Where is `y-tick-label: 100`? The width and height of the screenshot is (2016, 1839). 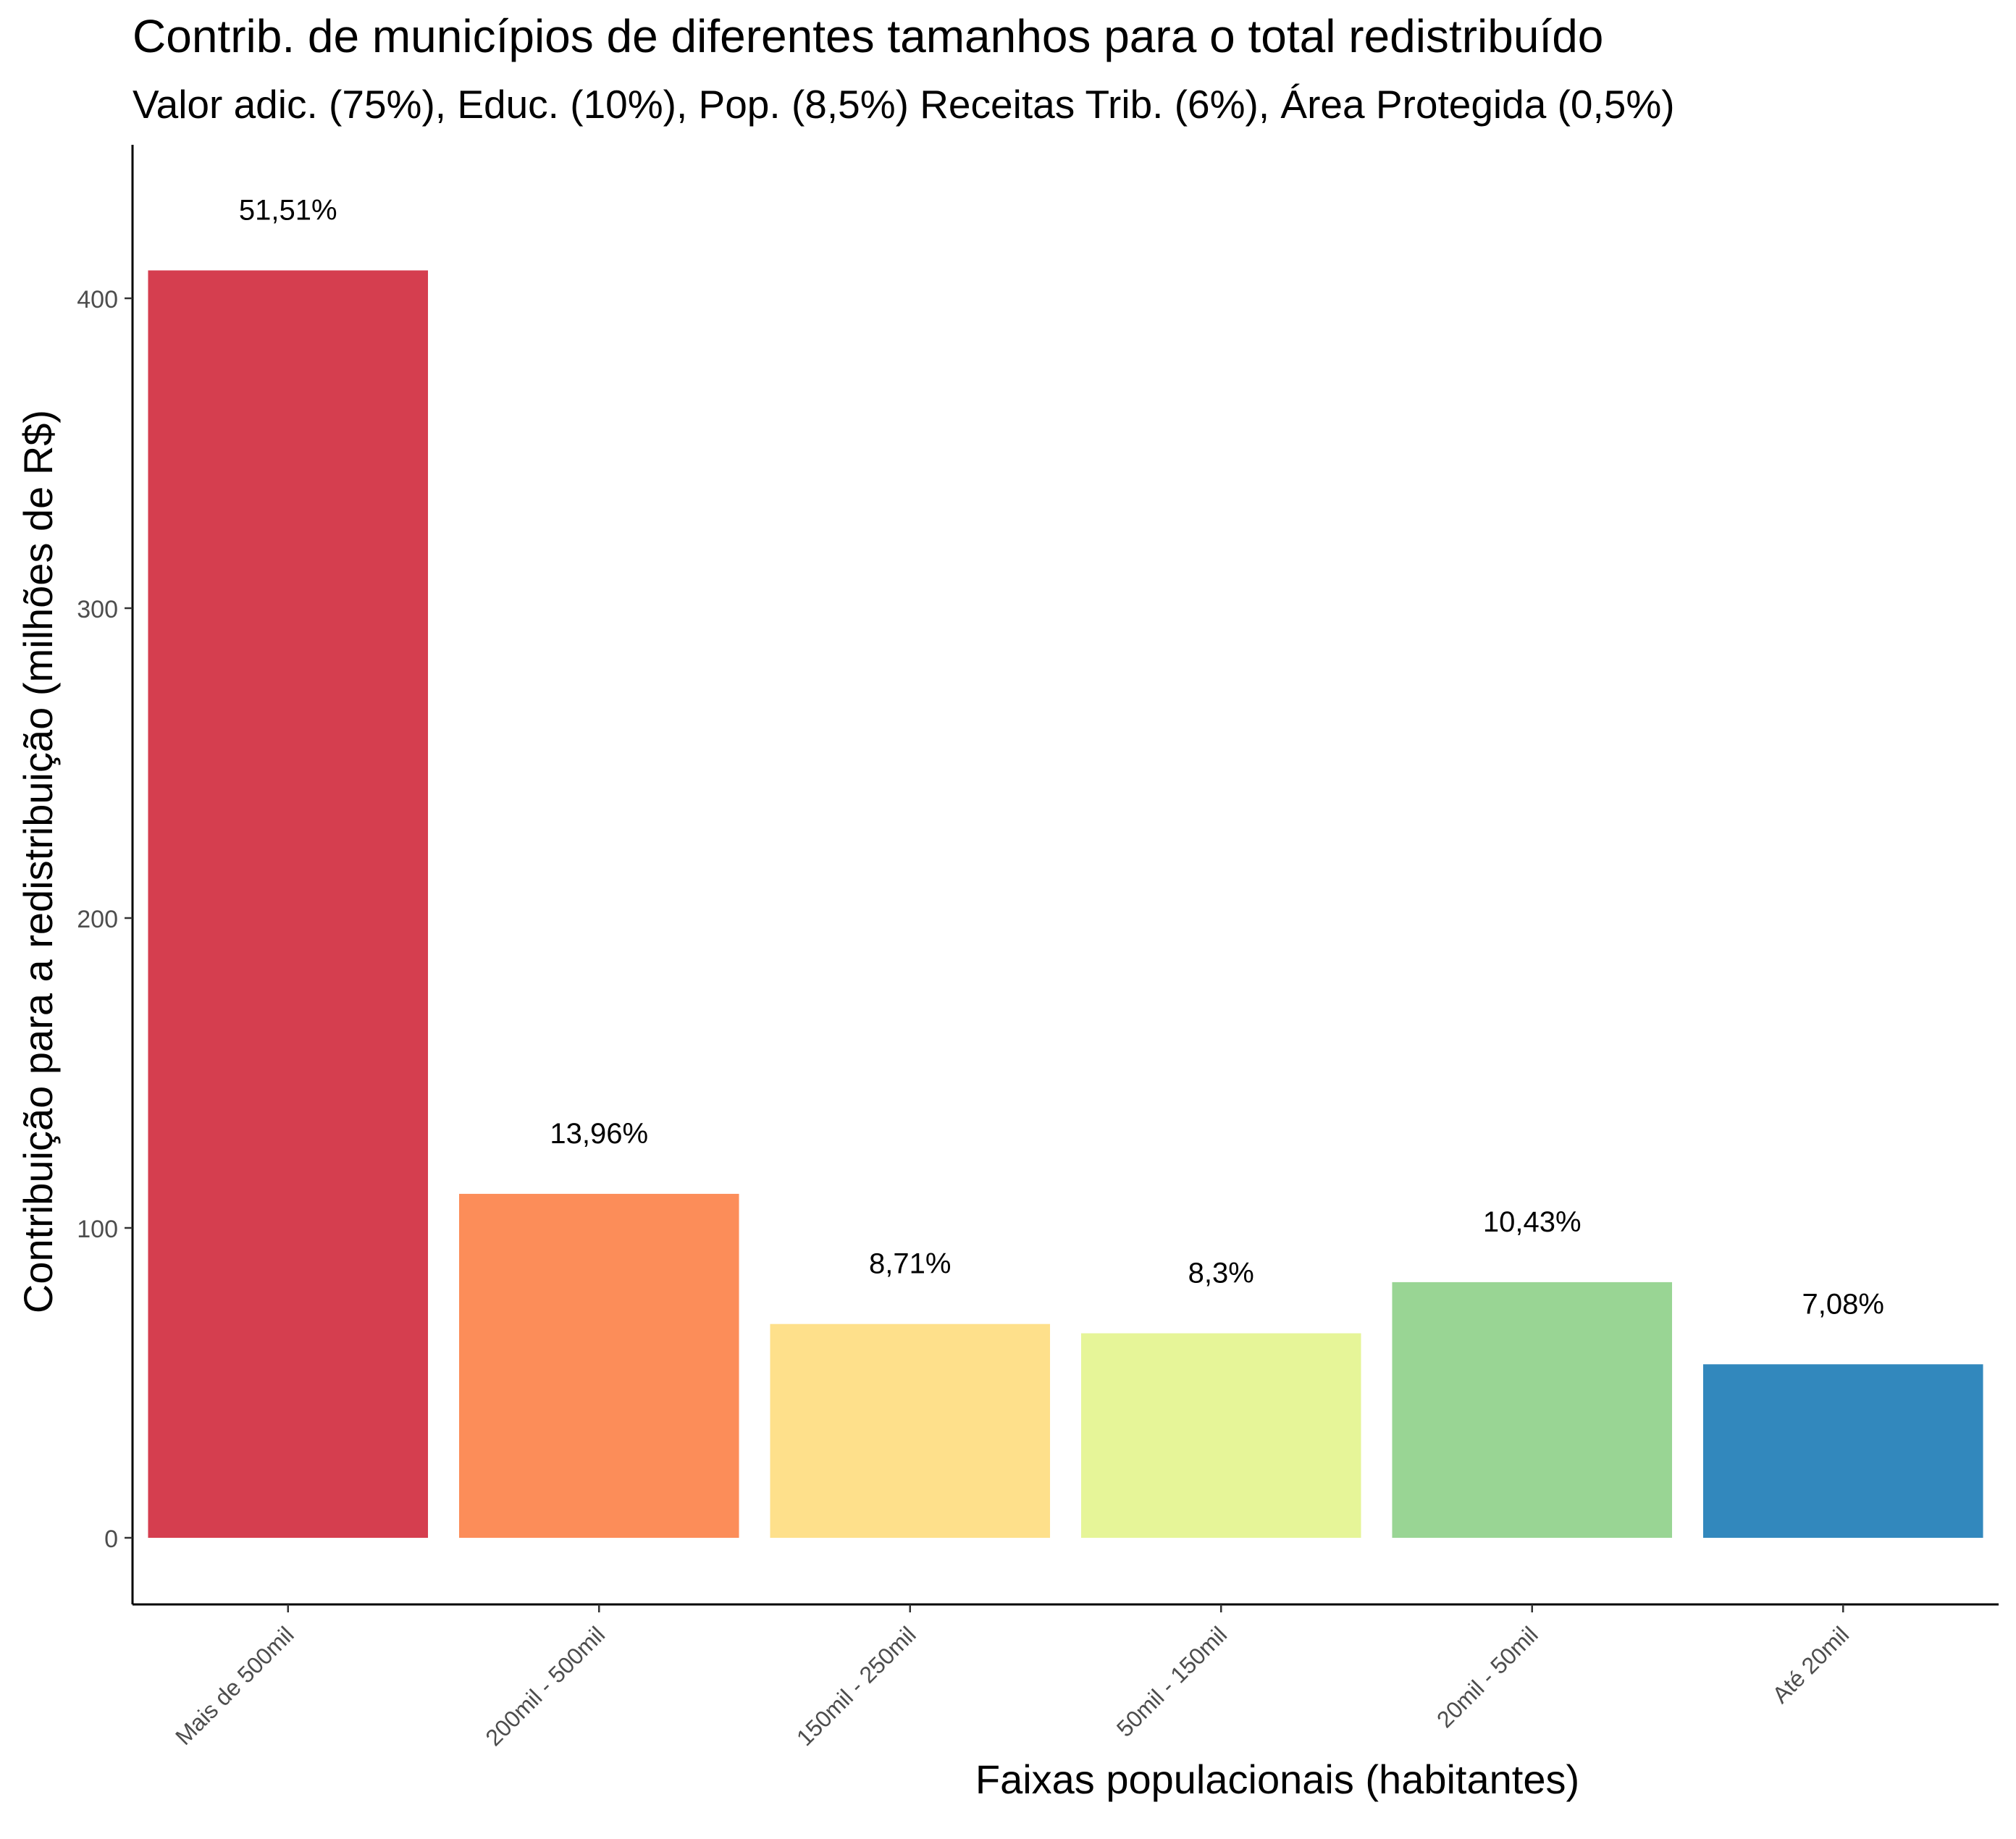
y-tick-label: 100 is located at coordinates (97, 1229).